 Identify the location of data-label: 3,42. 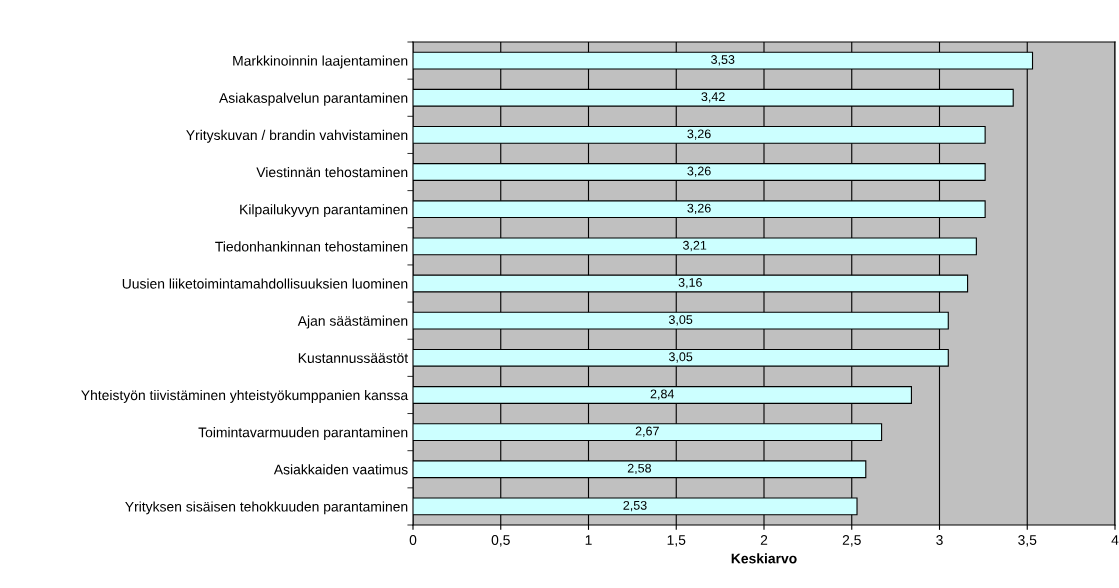
(713, 97).